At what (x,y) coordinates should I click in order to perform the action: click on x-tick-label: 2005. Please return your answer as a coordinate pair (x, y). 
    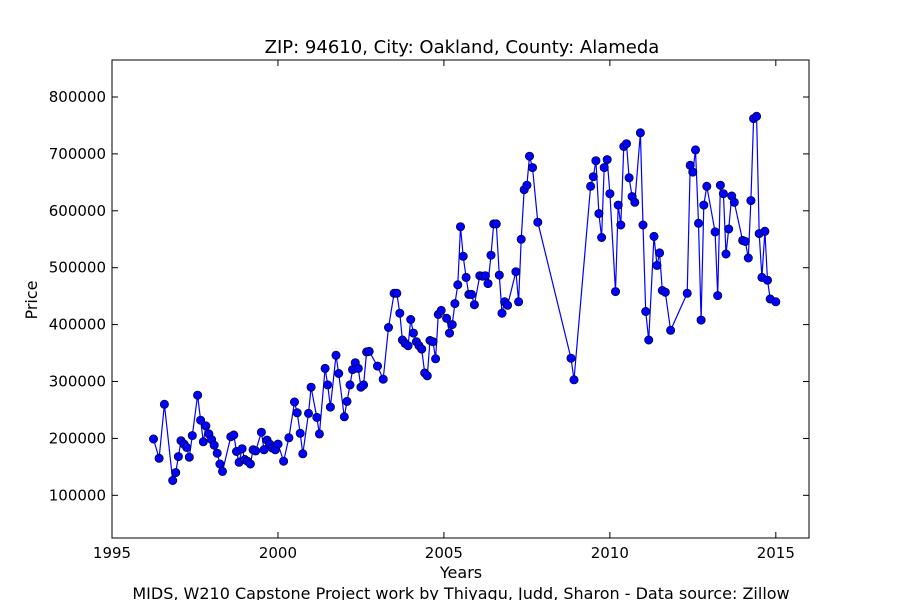
    Looking at the image, I should click on (444, 553).